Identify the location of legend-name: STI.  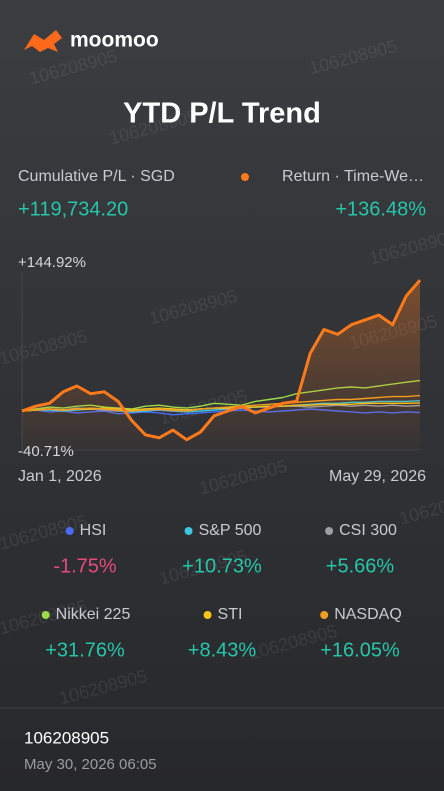
(230, 614).